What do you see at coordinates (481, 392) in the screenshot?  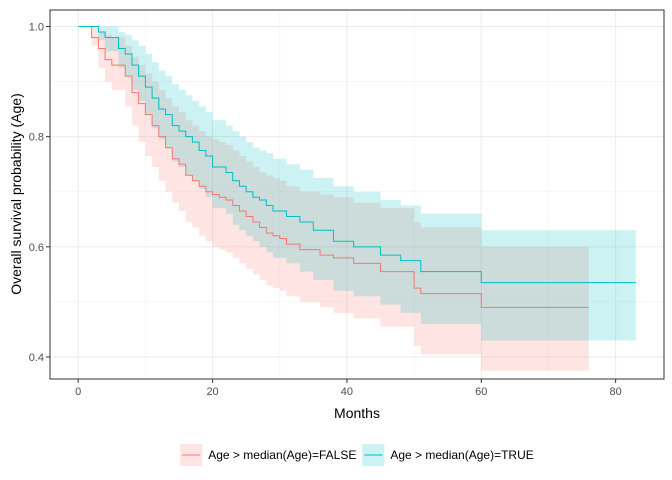 I see `x-tick-label: 60` at bounding box center [481, 392].